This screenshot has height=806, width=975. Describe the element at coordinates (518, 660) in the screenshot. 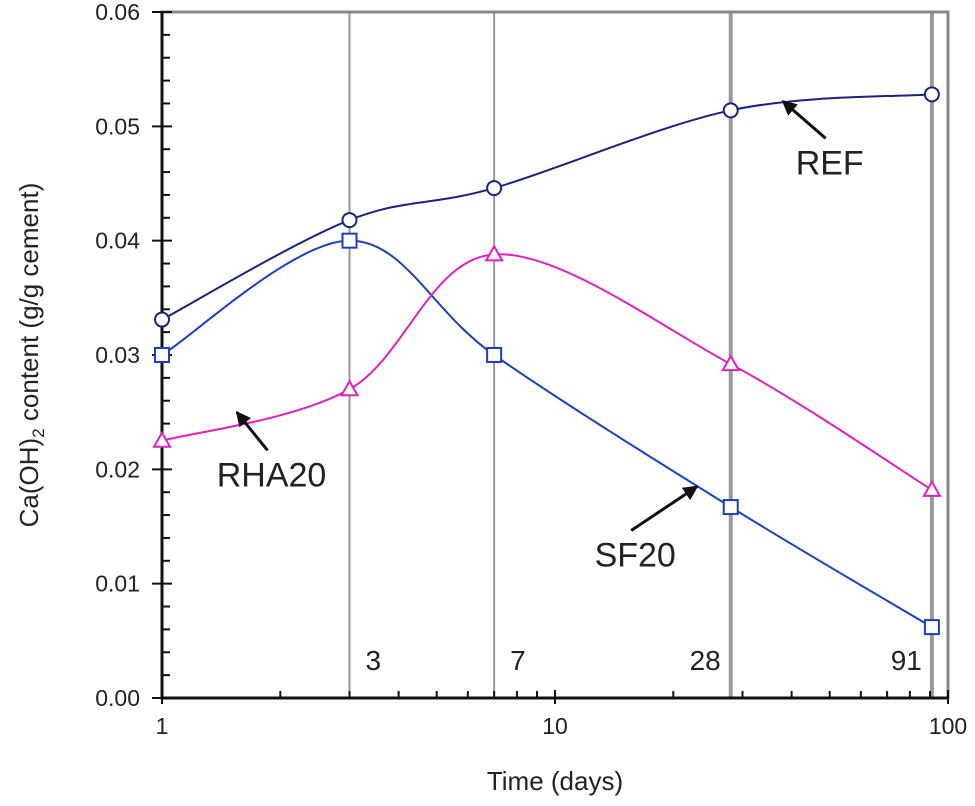

I see `age-label: 7` at that location.